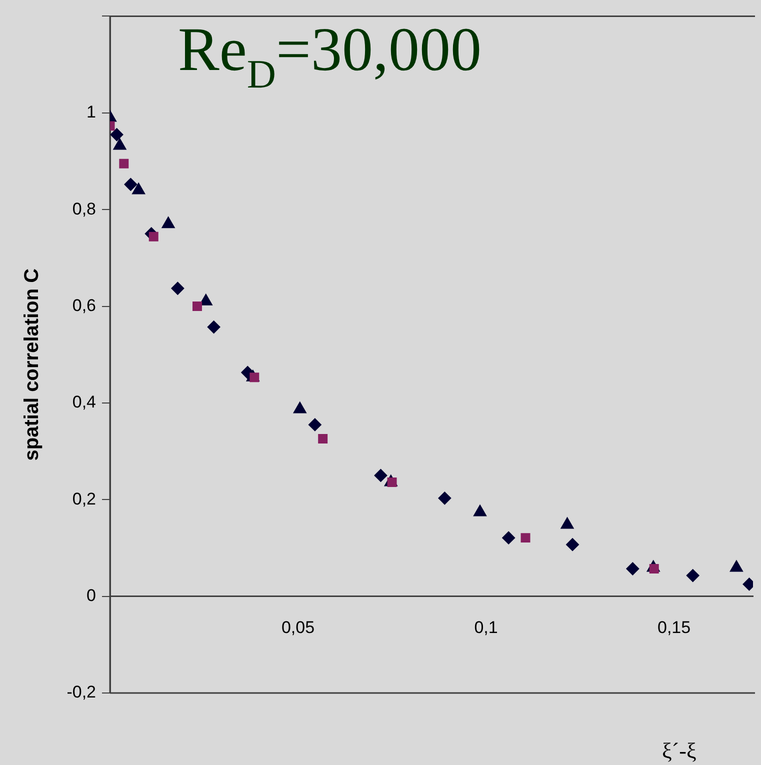  What do you see at coordinates (84, 305) in the screenshot?
I see `y-tick-label: 0,6` at bounding box center [84, 305].